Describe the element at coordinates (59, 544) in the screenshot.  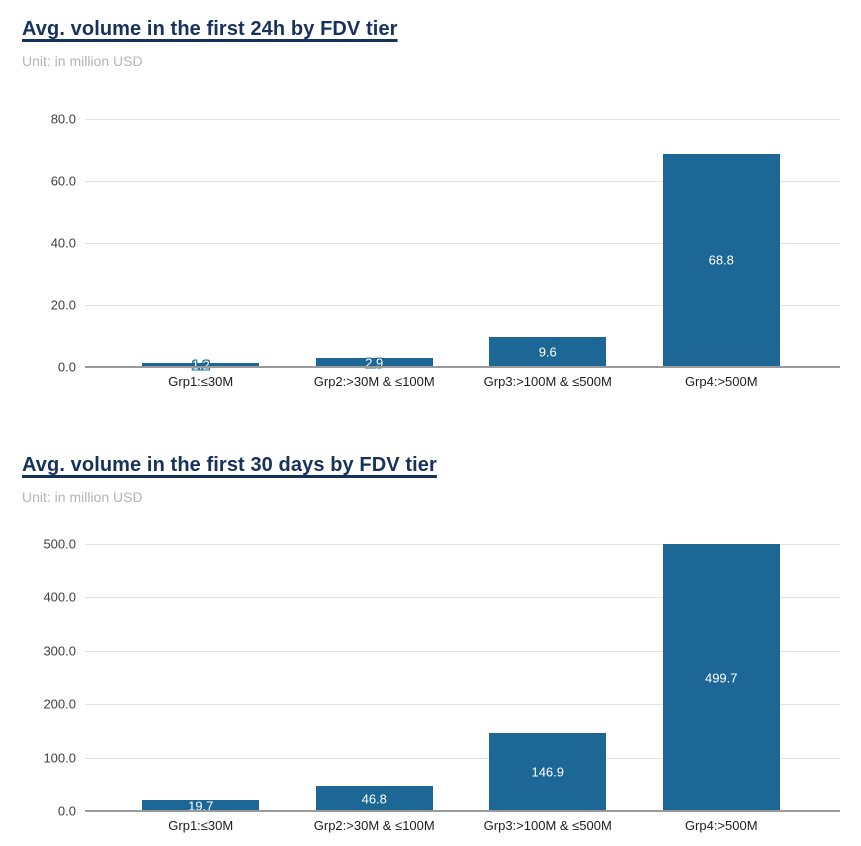
I see `y-axis-tick-label: 500.0` at that location.